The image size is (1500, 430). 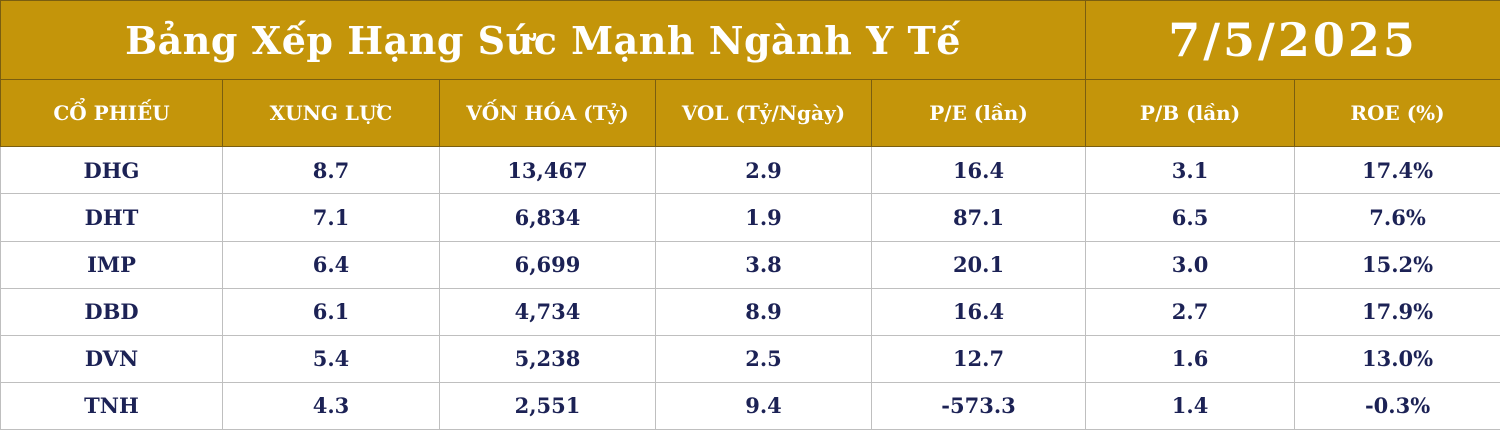 What do you see at coordinates (331, 217) in the screenshot?
I see `momentum-cell: 7.1` at bounding box center [331, 217].